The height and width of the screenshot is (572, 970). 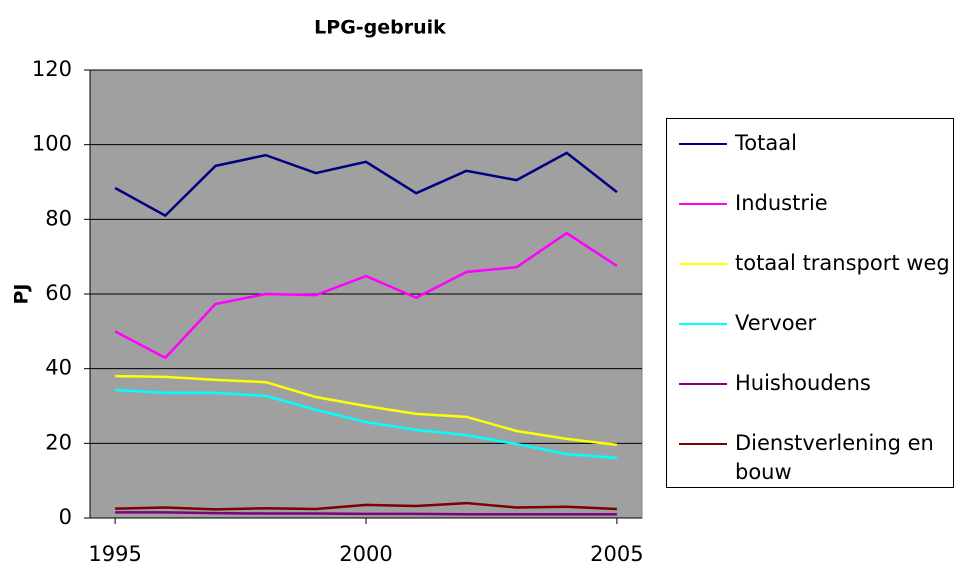 What do you see at coordinates (766, 143) in the screenshot?
I see `legend-label: Totaal` at bounding box center [766, 143].